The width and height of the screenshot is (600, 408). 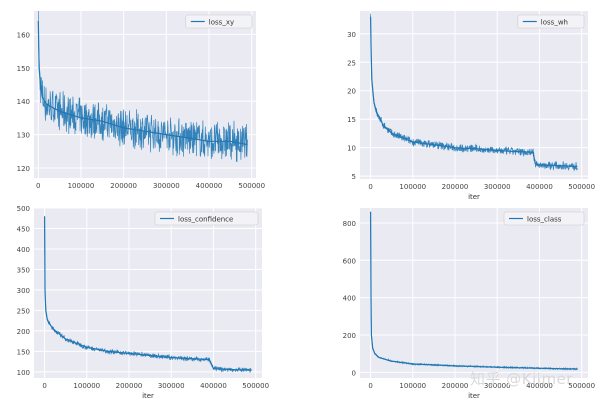 I want to click on y-tick-label: 120, so click(x=23, y=169).